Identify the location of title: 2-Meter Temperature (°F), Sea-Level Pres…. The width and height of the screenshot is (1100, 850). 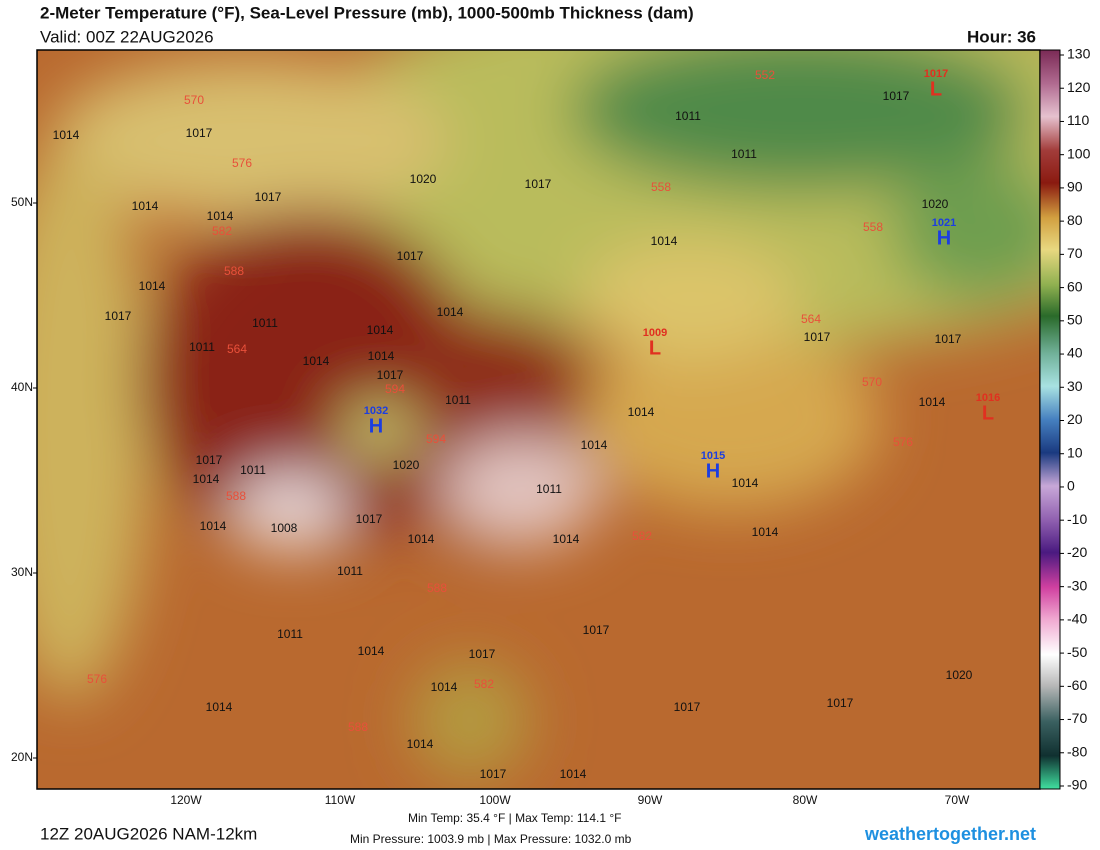
(367, 12).